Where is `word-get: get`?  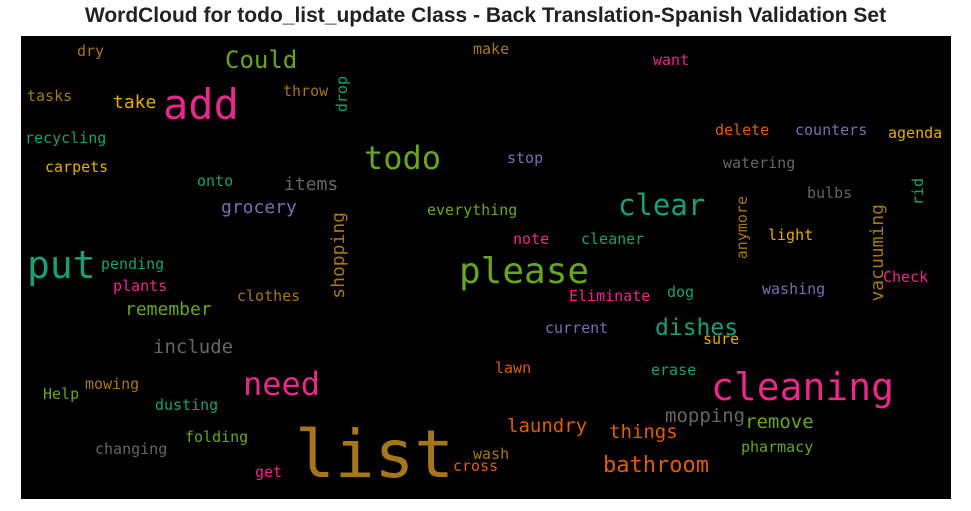
word-get: get is located at coordinates (269, 472).